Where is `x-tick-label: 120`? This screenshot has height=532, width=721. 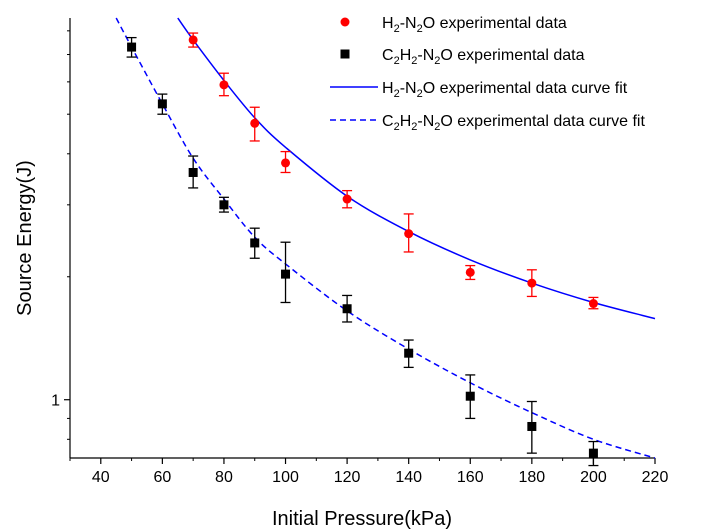
x-tick-label: 120 is located at coordinates (347, 477).